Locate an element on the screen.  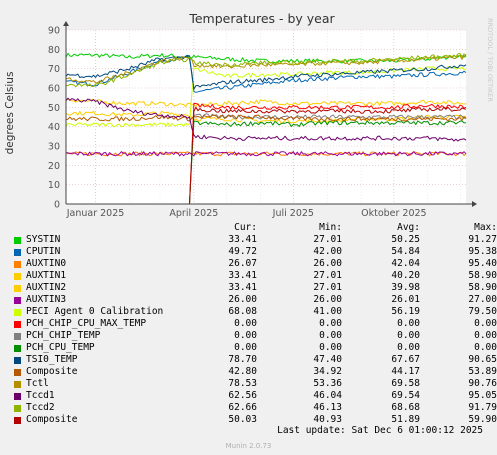
legend-max-value: 90.65 is located at coordinates (482, 359).